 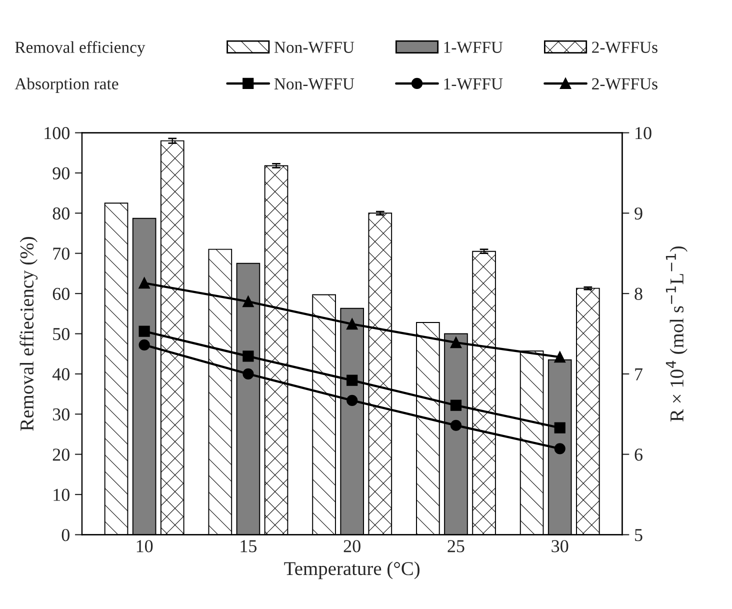 What do you see at coordinates (639, 374) in the screenshot?
I see `y2-tick-label: 7` at bounding box center [639, 374].